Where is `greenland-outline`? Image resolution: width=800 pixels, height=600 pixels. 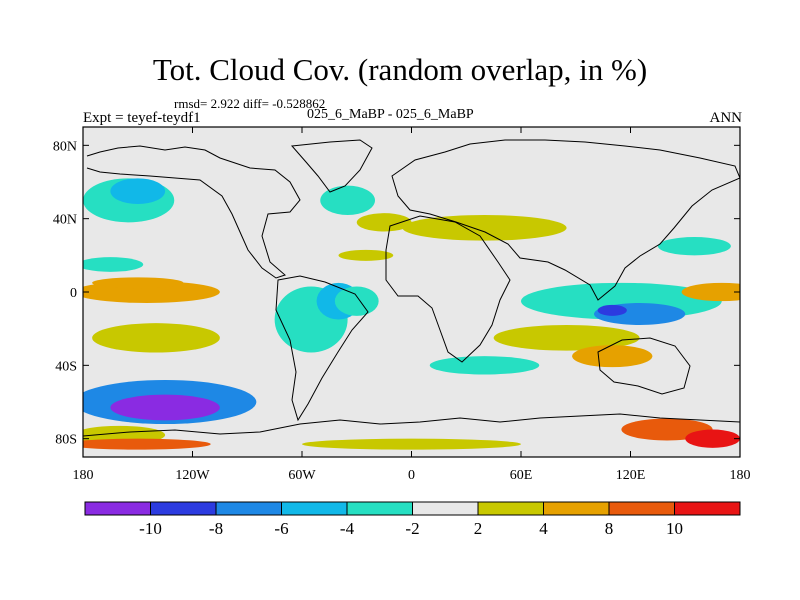
greenland-outline is located at coordinates (331, 166).